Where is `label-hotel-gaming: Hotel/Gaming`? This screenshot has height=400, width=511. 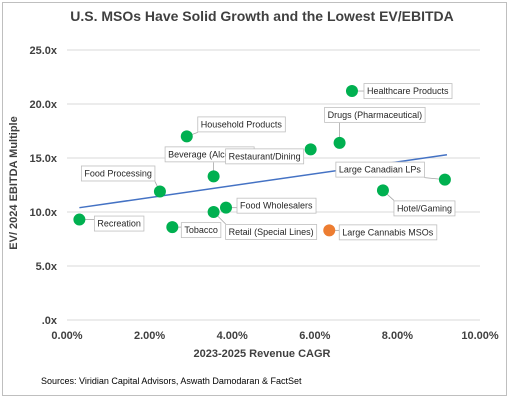 label-hotel-gaming: Hotel/Gaming is located at coordinates (424, 208).